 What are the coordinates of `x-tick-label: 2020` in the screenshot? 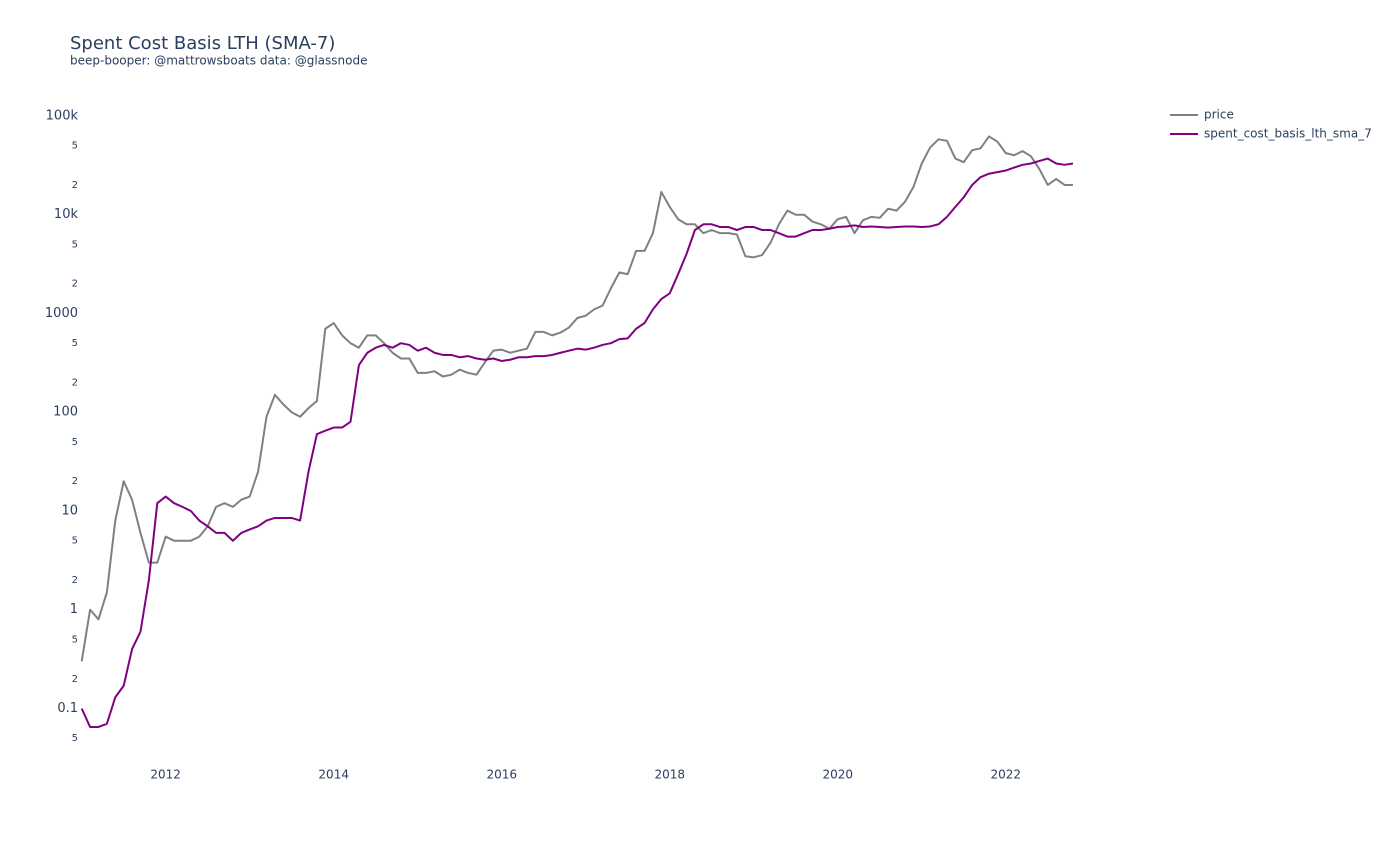 It's located at (837, 775).